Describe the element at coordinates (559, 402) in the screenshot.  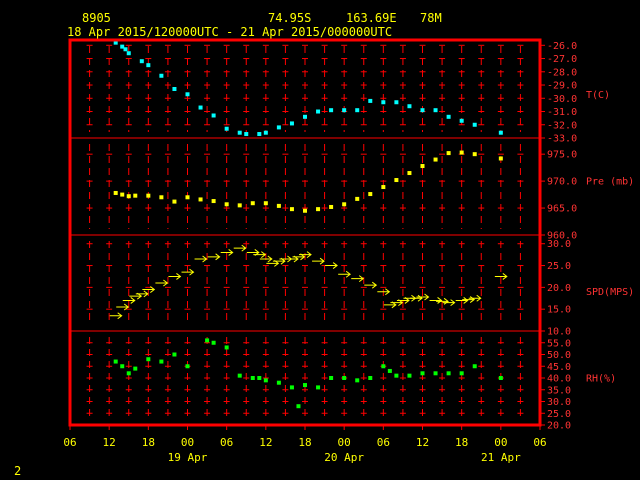
I see `rh-y-tick-label: 30.0` at that location.